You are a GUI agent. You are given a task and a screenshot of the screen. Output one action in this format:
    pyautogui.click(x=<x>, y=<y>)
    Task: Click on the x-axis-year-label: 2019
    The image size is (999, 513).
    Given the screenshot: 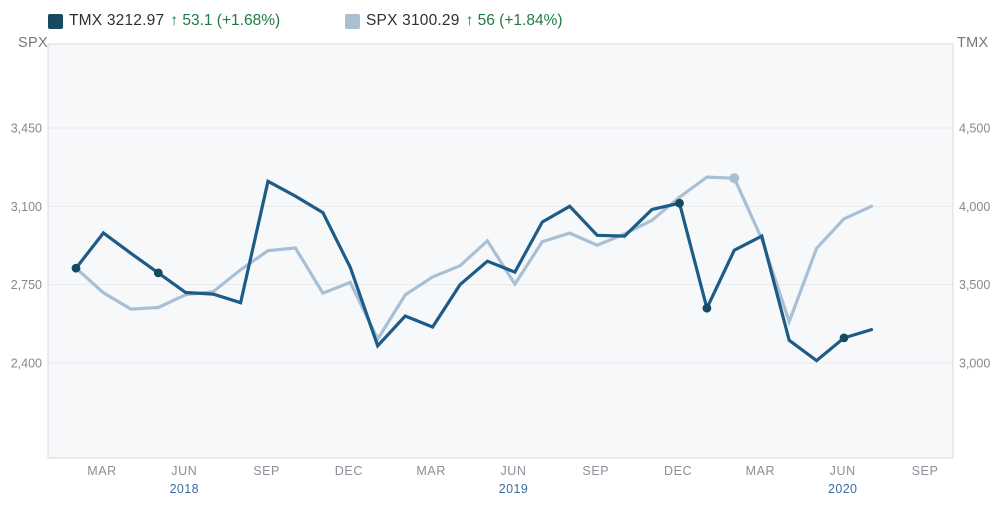 What is the action you would take?
    pyautogui.click(x=513, y=489)
    